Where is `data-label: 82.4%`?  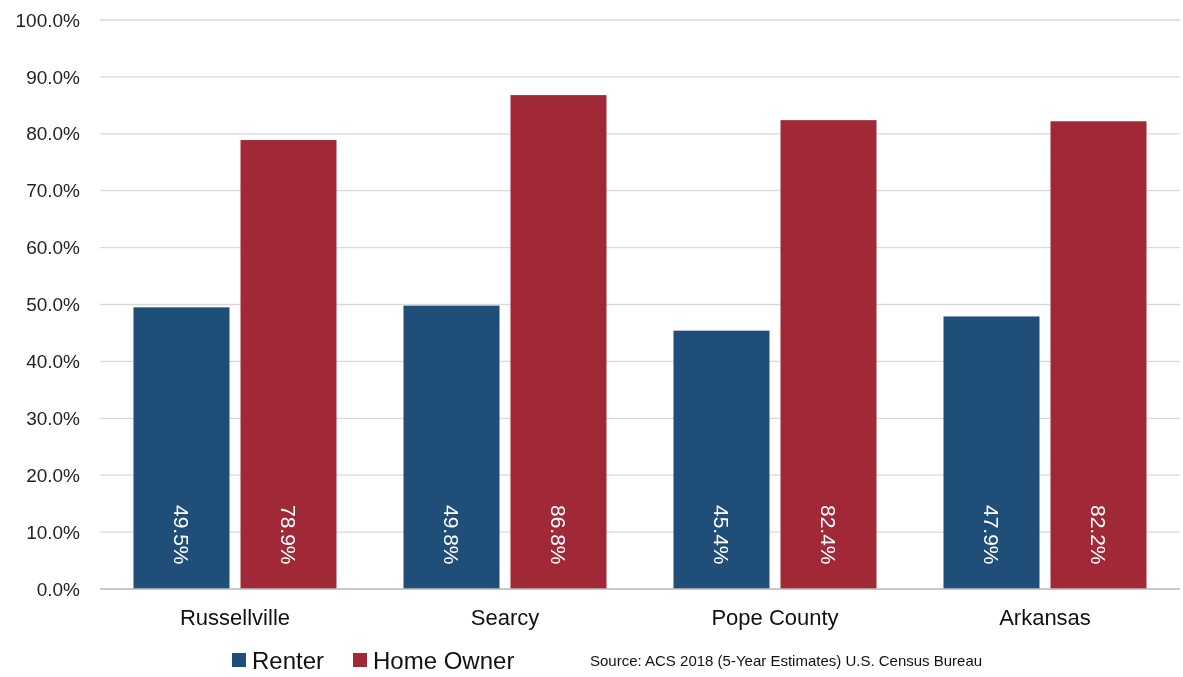
data-label: 82.4% is located at coordinates (829, 535).